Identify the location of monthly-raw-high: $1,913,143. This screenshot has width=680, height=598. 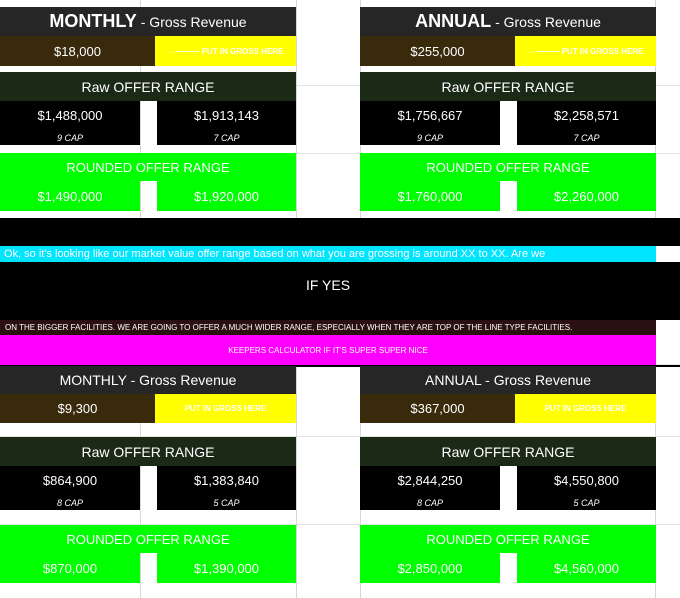
(226, 115).